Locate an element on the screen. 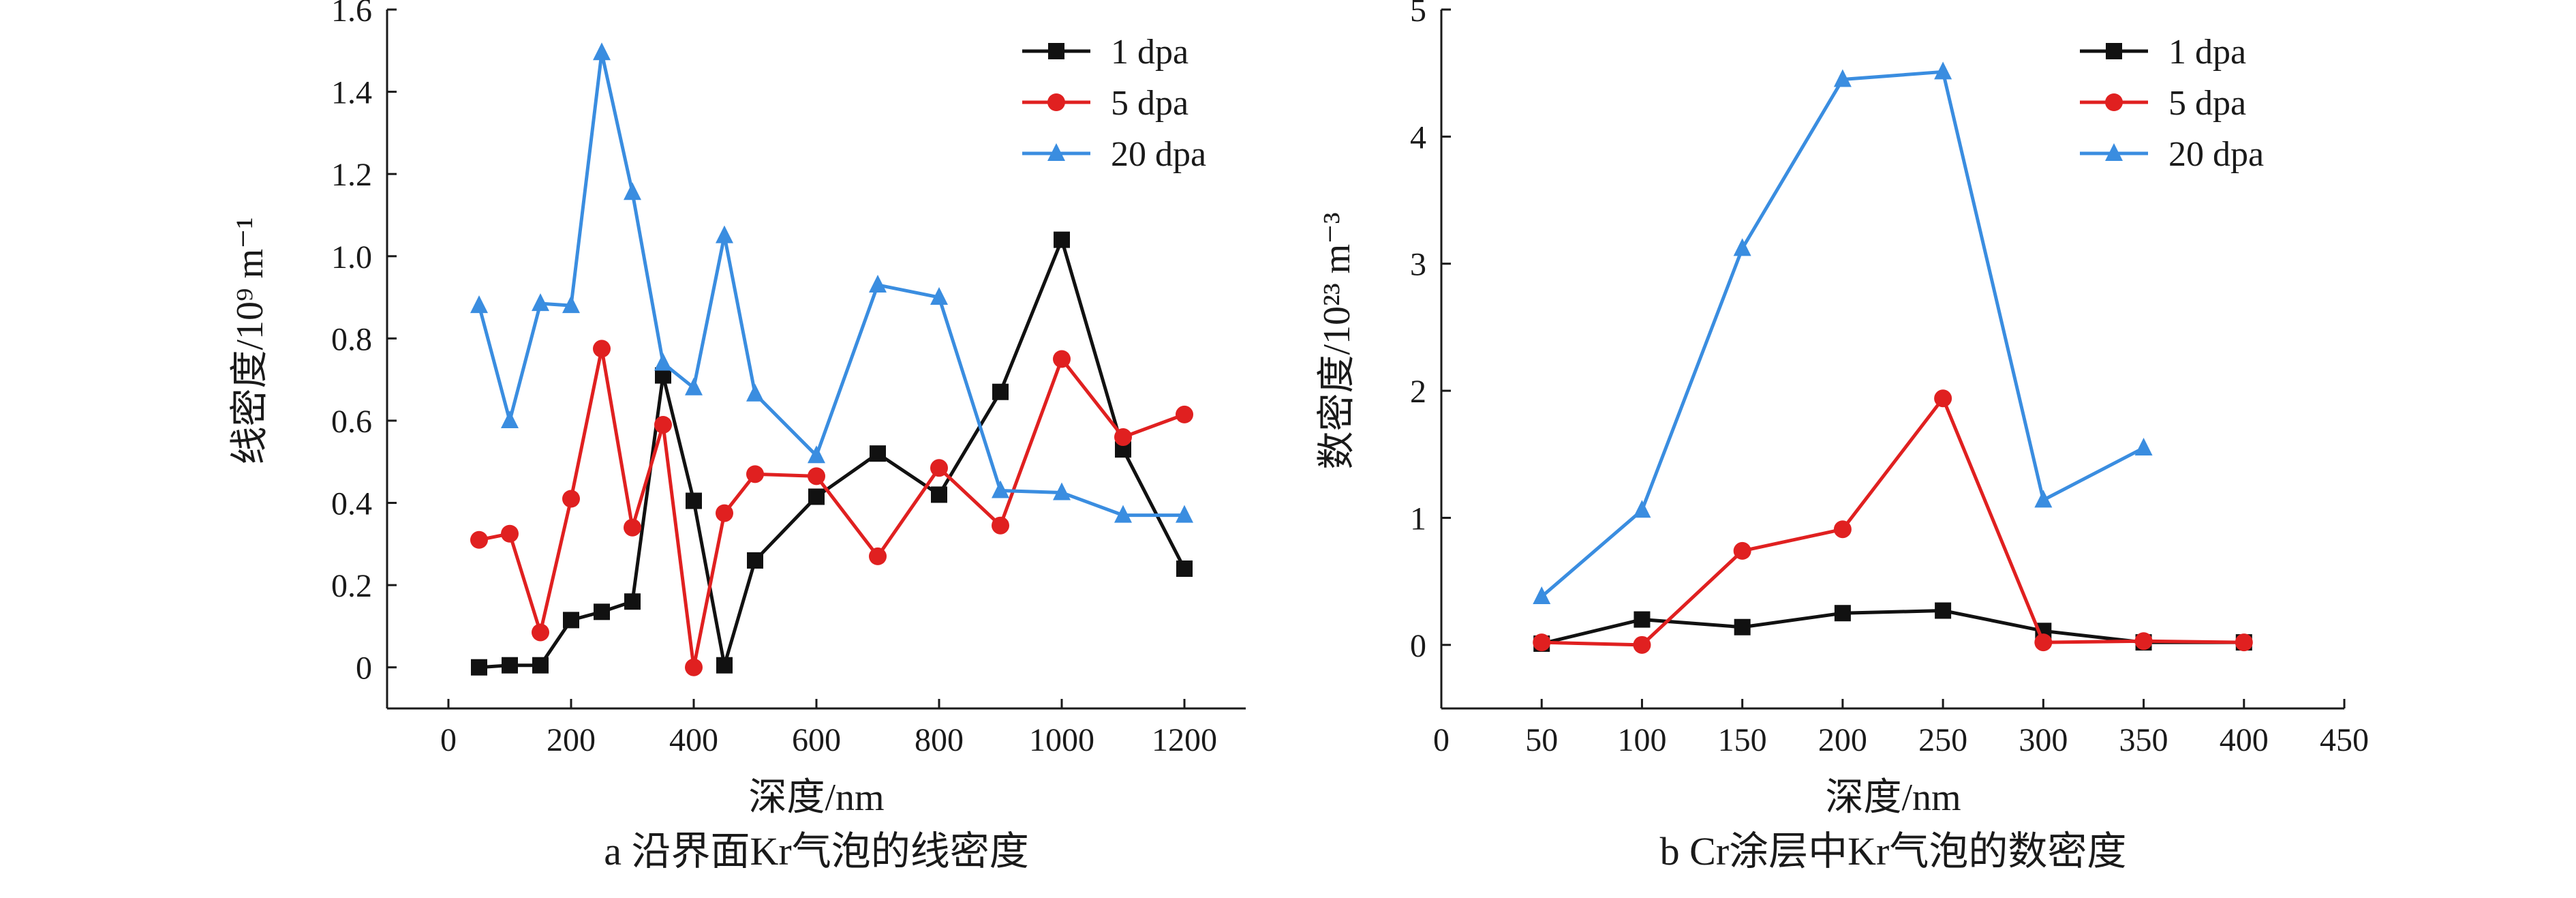  y-tick-label: 1.2 is located at coordinates (351, 175).